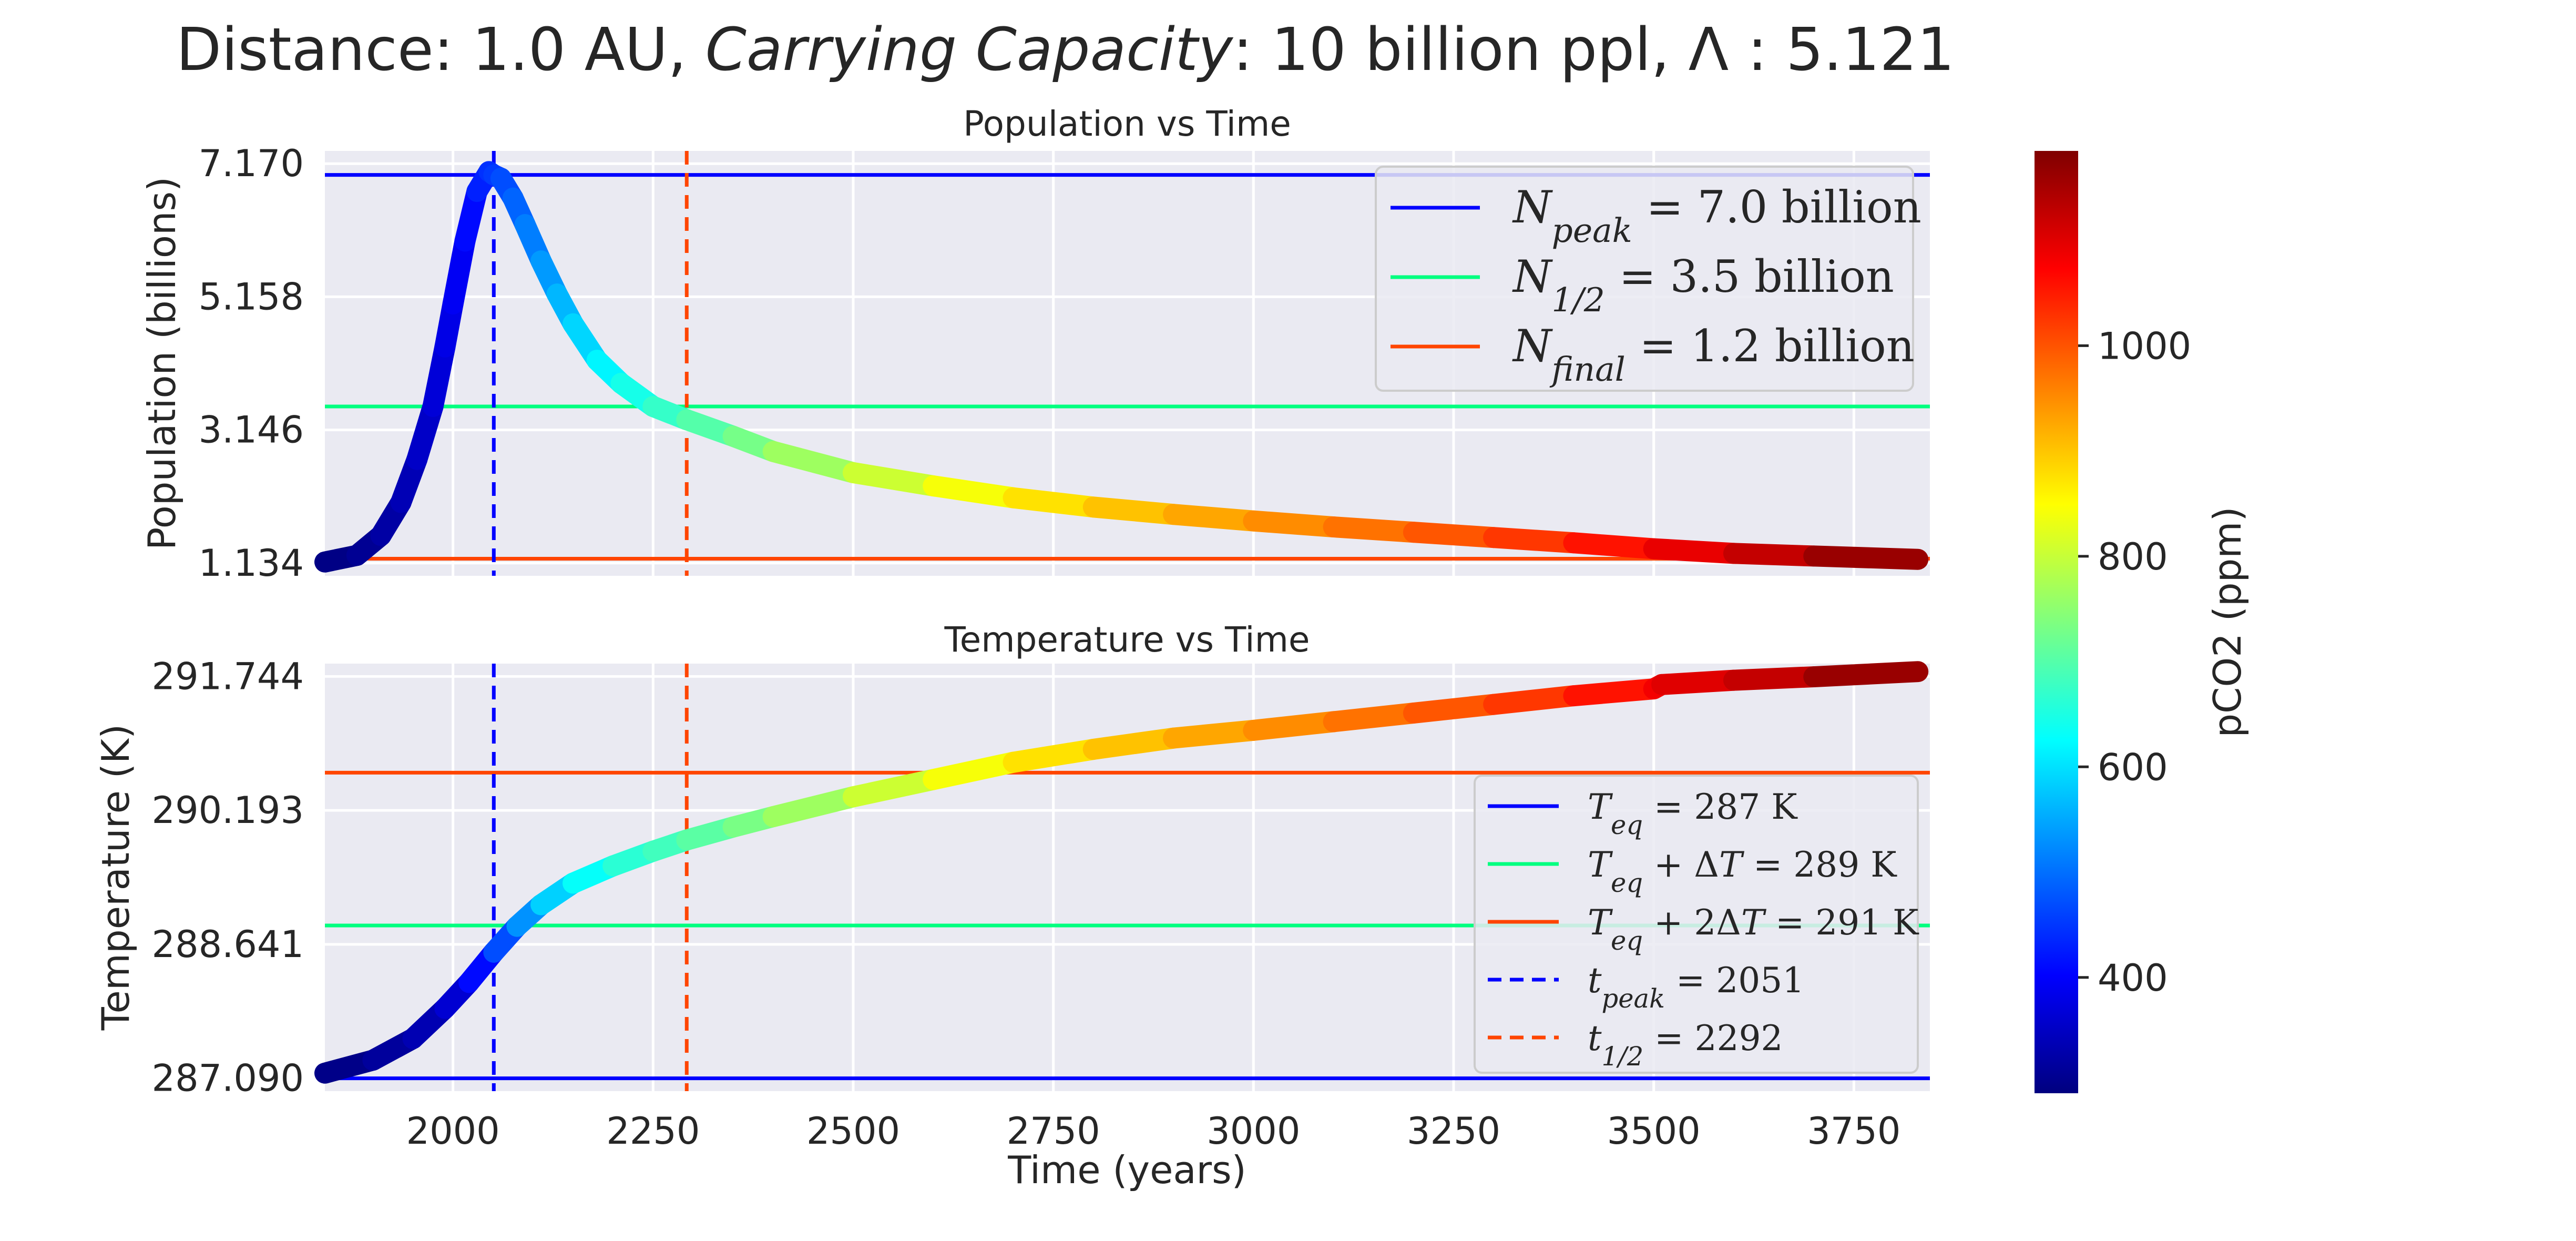 The height and width of the screenshot is (1241, 2576). I want to click on y-tick-label: 1.134, so click(251, 563).